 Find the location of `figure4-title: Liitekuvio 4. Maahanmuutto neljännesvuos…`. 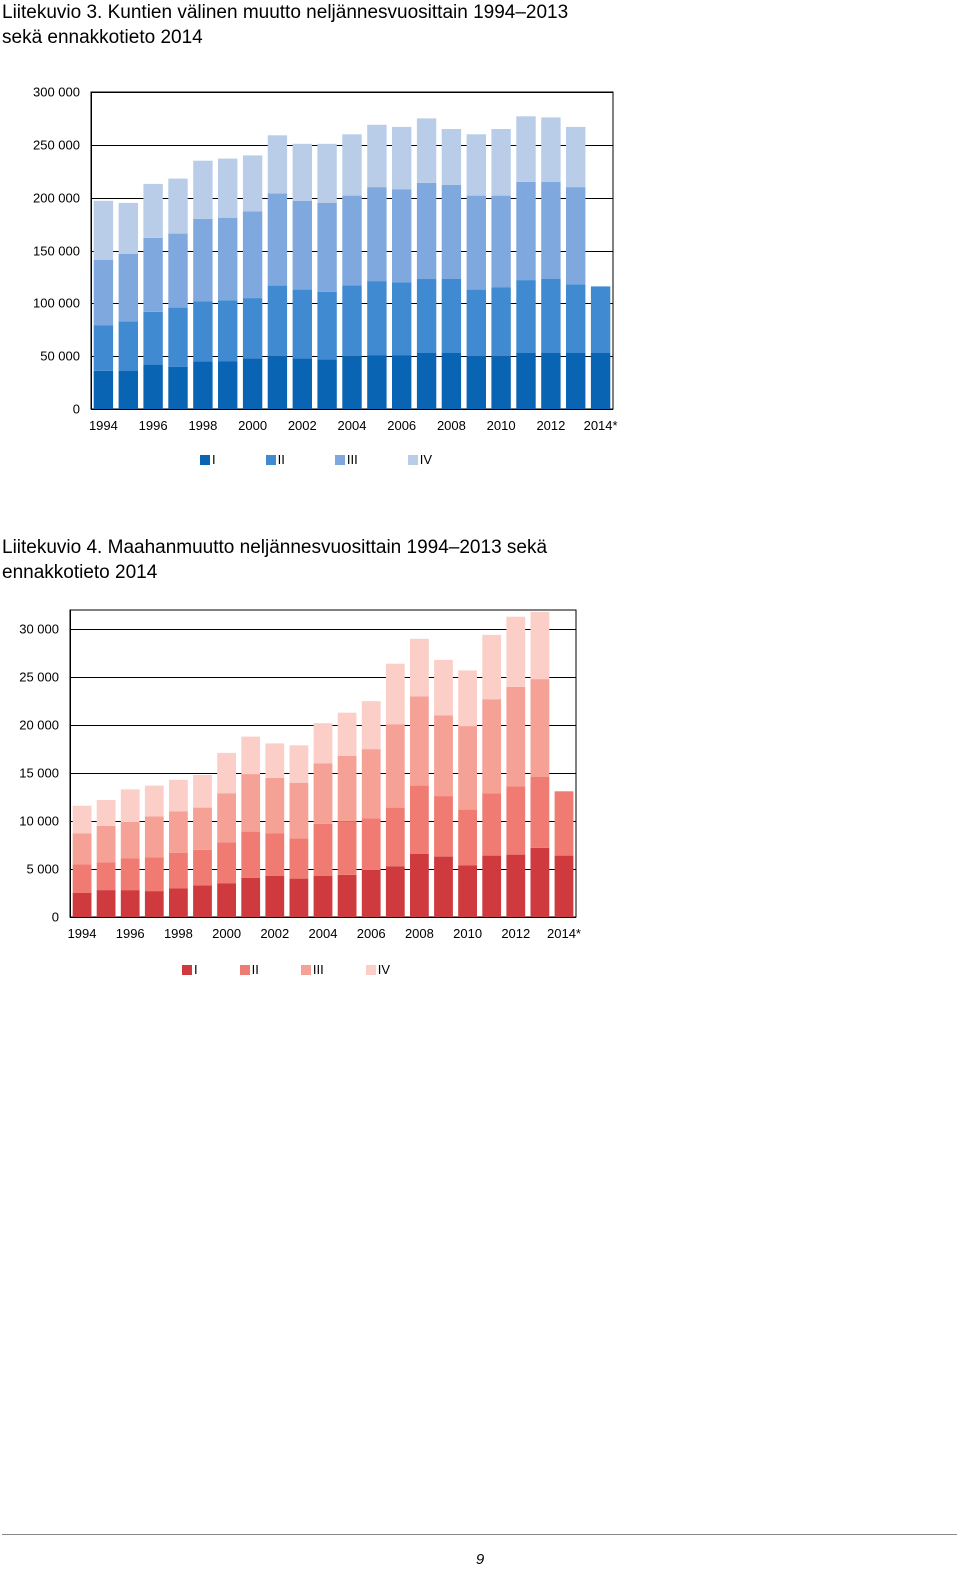

figure4-title: Liitekuvio 4. Maahanmuutto neljännesvuos… is located at coordinates (352, 560).